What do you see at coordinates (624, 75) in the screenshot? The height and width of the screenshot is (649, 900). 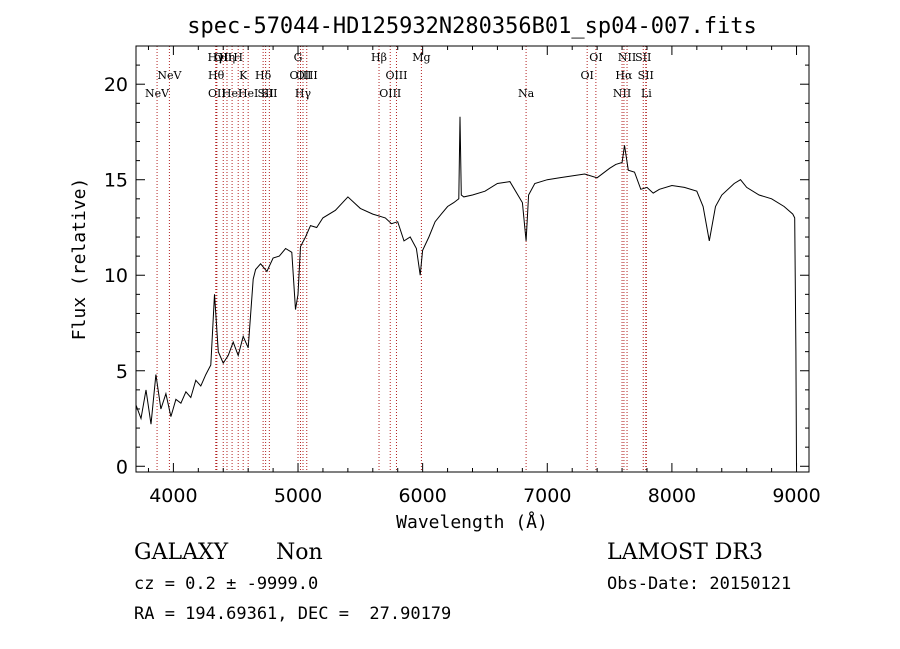 I see `marker-label: Hα` at bounding box center [624, 75].